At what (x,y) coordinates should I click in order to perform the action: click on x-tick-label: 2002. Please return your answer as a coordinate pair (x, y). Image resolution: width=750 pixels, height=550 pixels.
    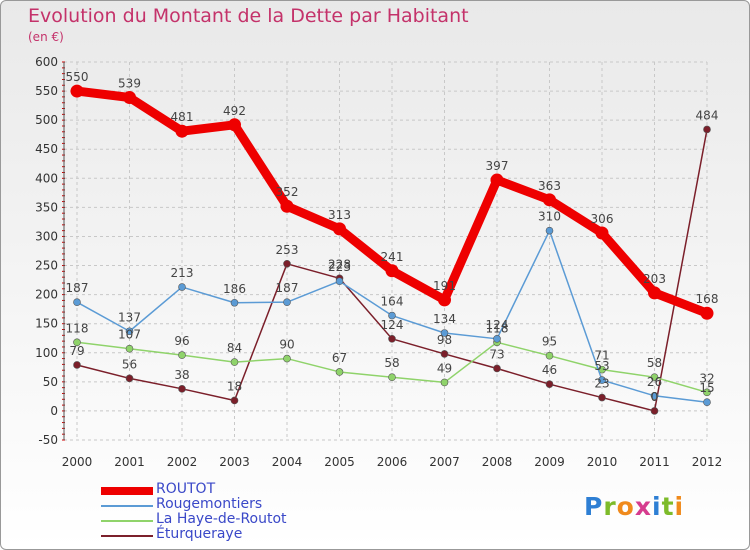
    Looking at the image, I should click on (182, 462).